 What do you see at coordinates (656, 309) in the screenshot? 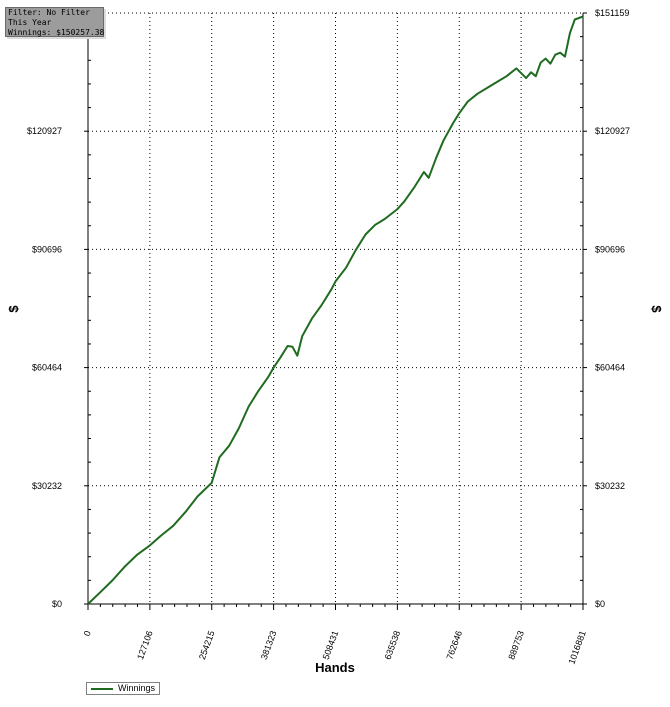
I see `y2-axis-title: $` at bounding box center [656, 309].